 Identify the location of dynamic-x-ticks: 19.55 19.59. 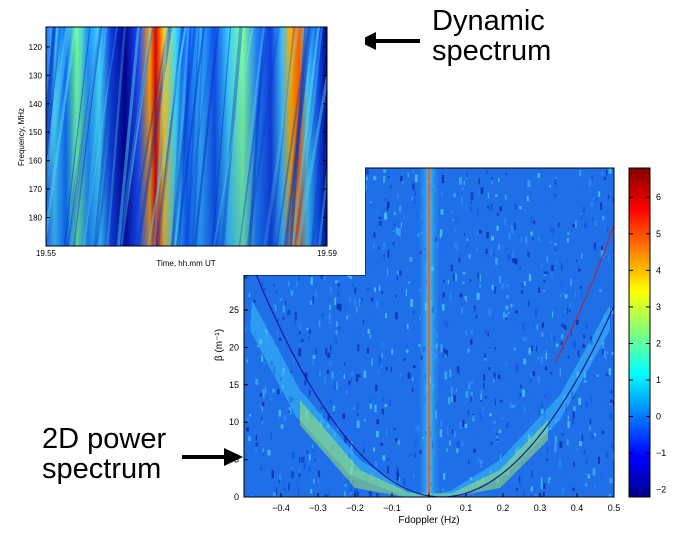
(187, 253).